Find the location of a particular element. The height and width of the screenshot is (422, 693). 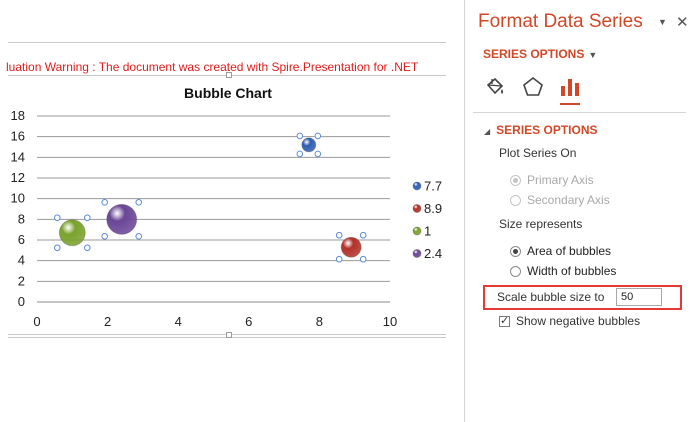

pane-title: Format Data Series is located at coordinates (560, 21).